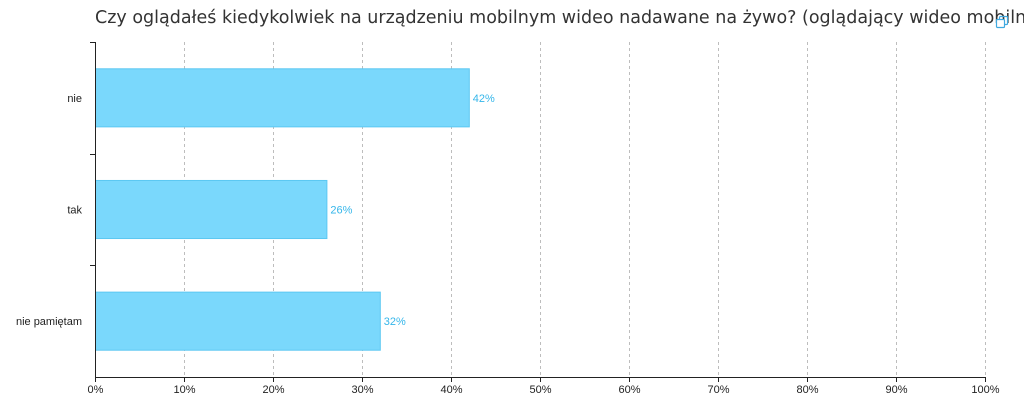 The height and width of the screenshot is (417, 1024). Describe the element at coordinates (985, 390) in the screenshot. I see `x-tick-label: 100%` at that location.